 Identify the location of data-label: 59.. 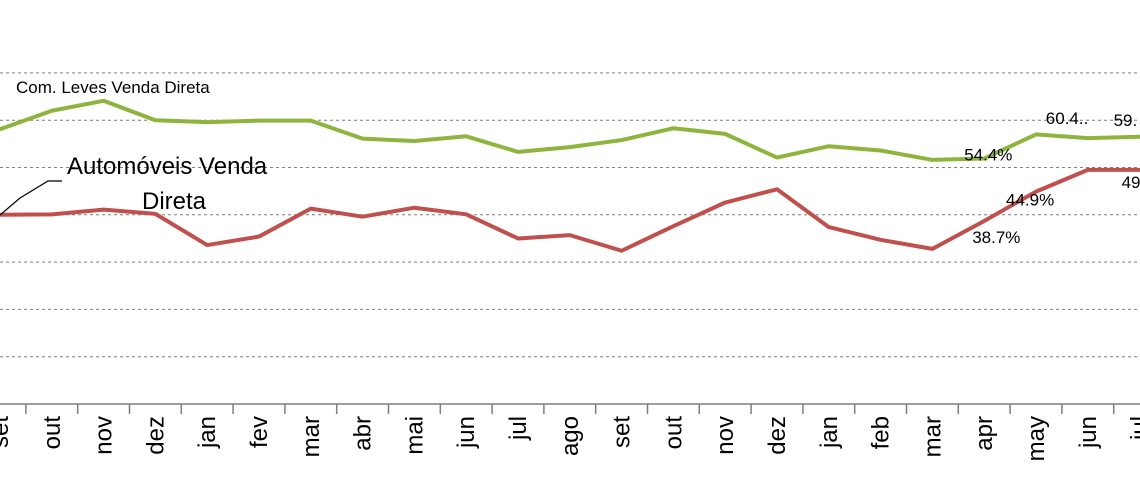
(1126, 120).